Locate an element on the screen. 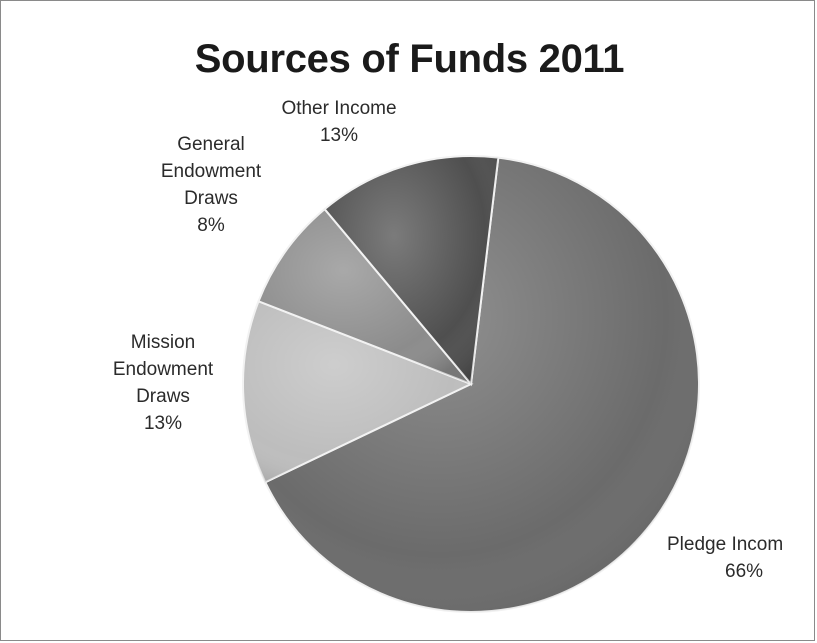 The height and width of the screenshot is (643, 817). slice-label-mission-endowment: Mission Endowment Draws 13% is located at coordinates (163, 383).